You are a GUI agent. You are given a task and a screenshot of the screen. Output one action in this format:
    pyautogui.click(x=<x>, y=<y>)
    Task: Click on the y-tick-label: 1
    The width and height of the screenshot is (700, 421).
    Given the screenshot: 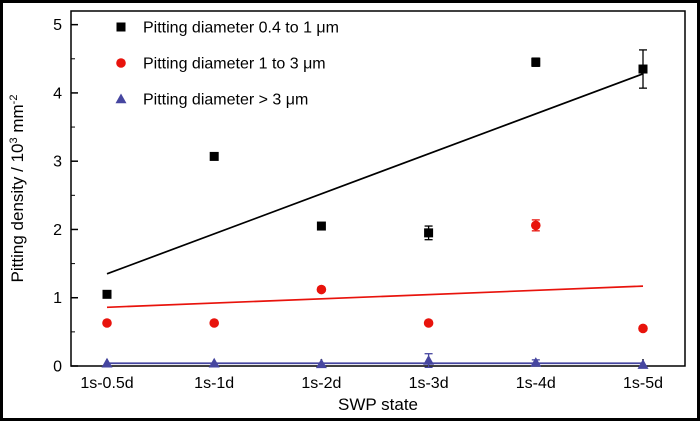 What is the action you would take?
    pyautogui.click(x=57, y=298)
    